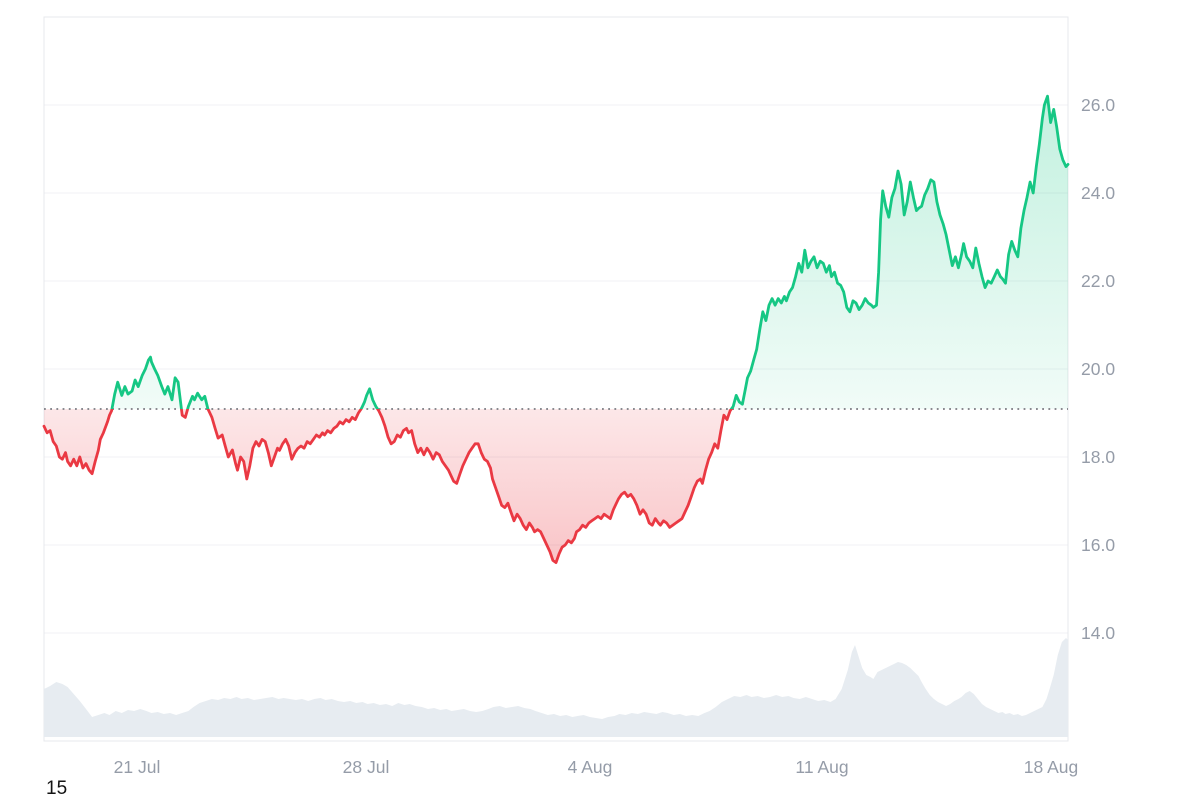  I want to click on y-axis-label: 14.0, so click(1098, 633).